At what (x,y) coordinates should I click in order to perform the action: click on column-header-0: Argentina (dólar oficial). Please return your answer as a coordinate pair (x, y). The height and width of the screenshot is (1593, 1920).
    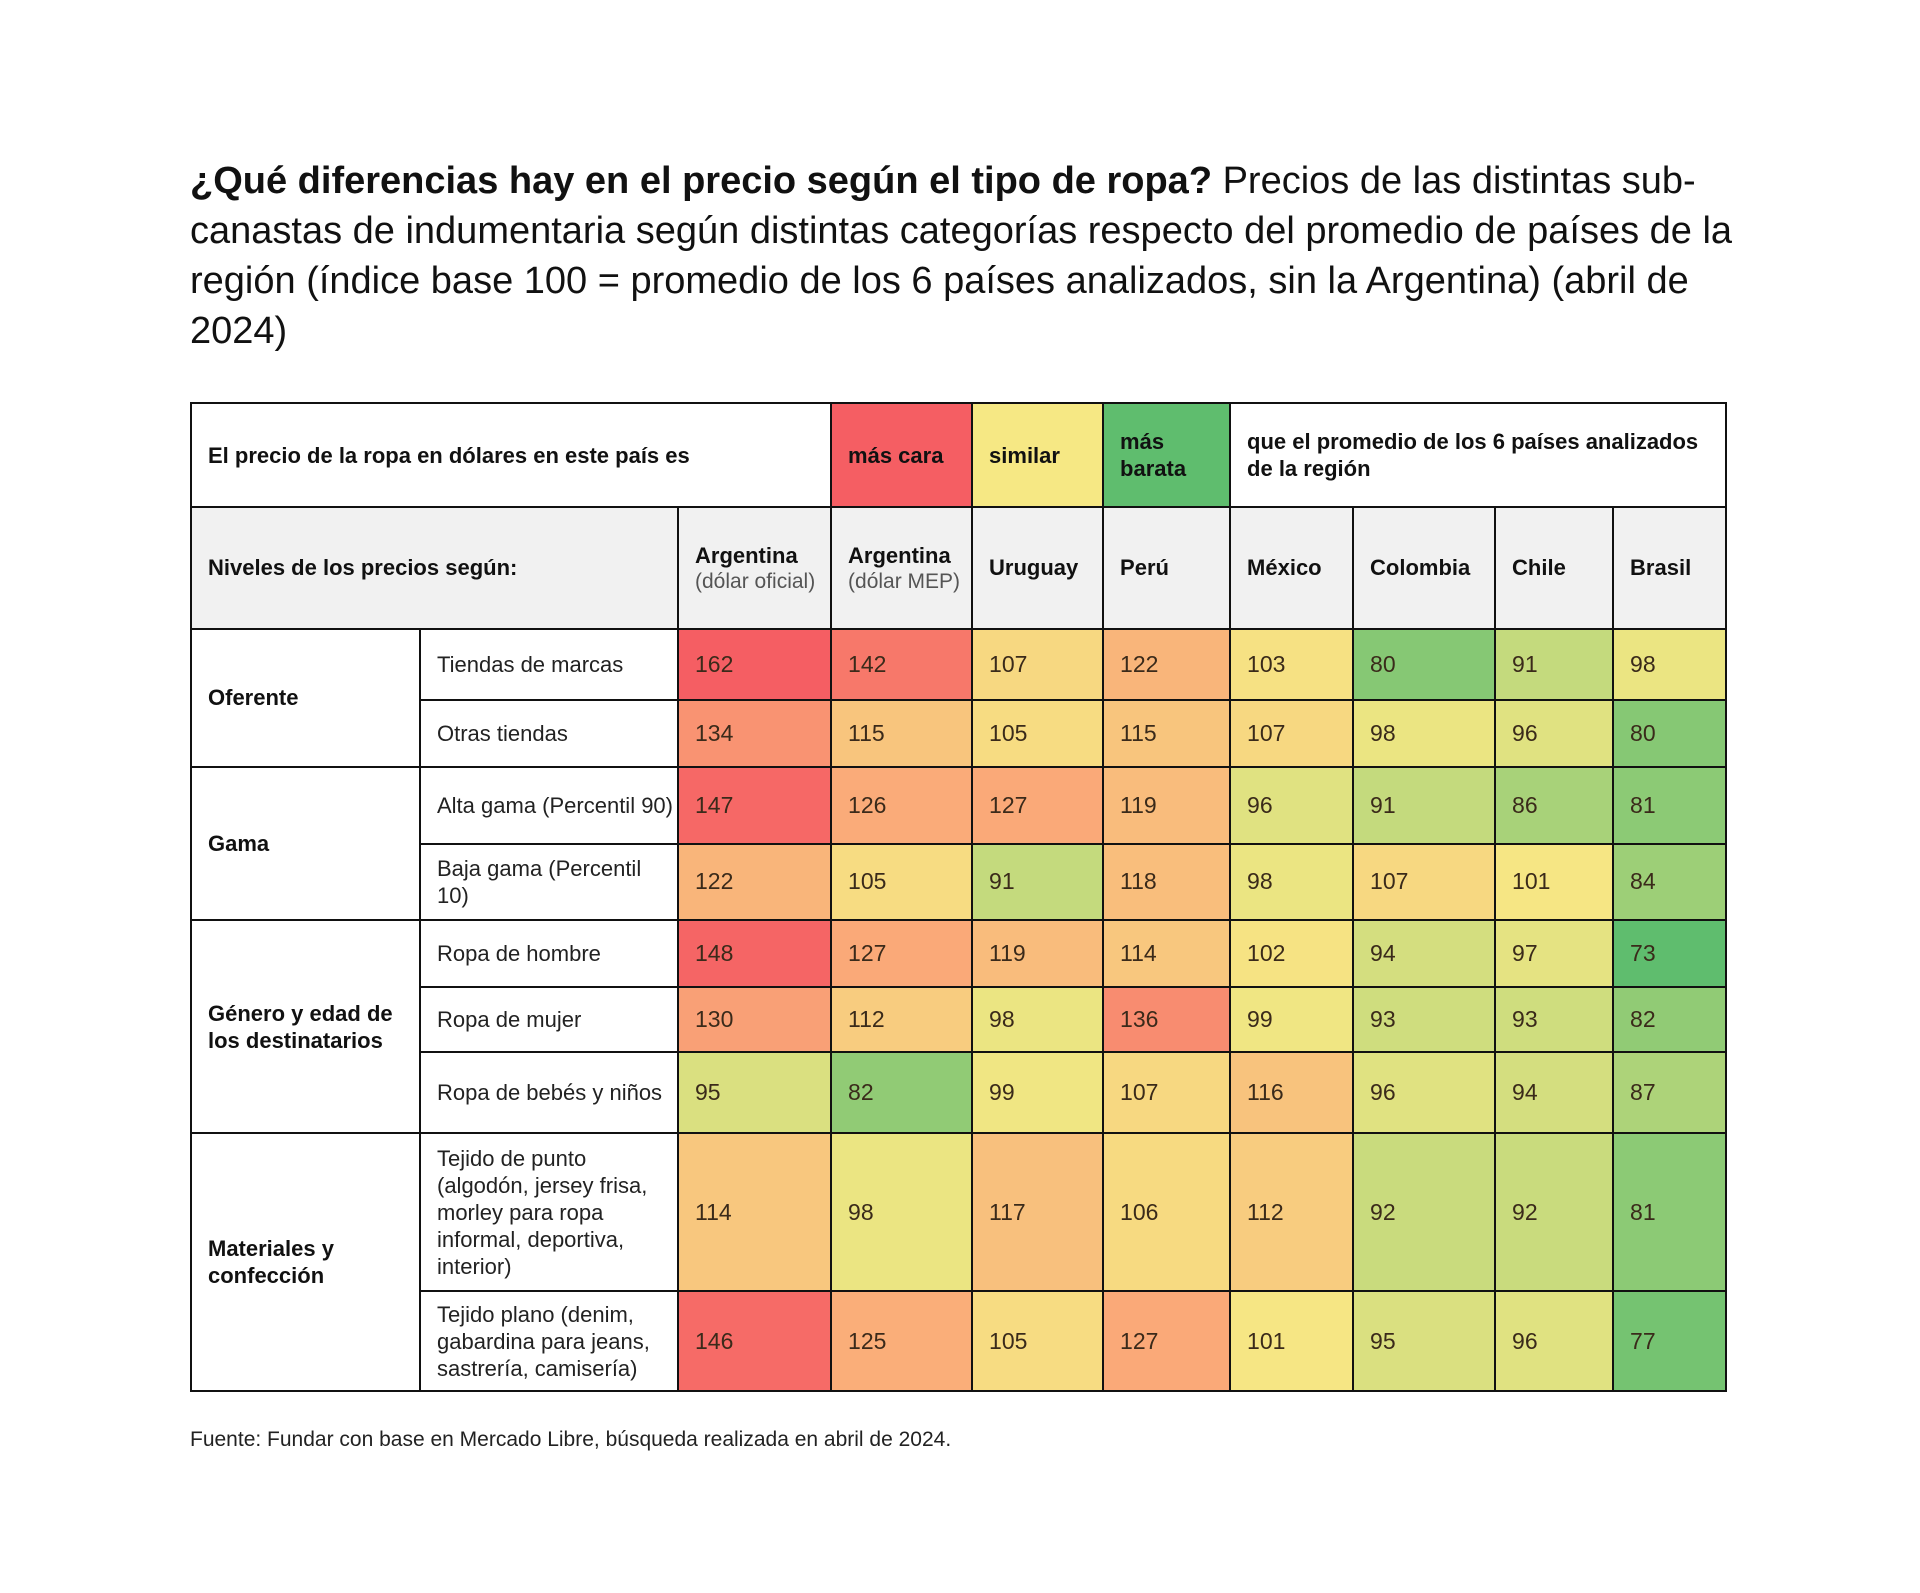
    Looking at the image, I should click on (754, 568).